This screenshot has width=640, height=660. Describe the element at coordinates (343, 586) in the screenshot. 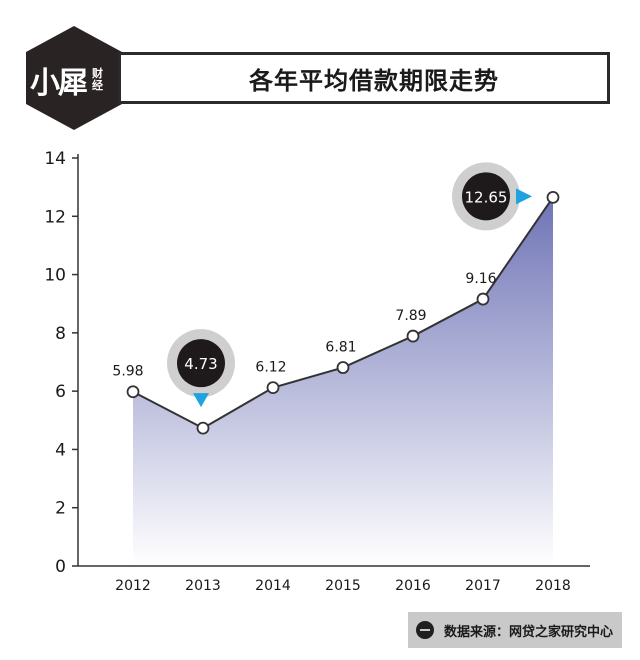

I see `x-tick-label: 2015` at that location.